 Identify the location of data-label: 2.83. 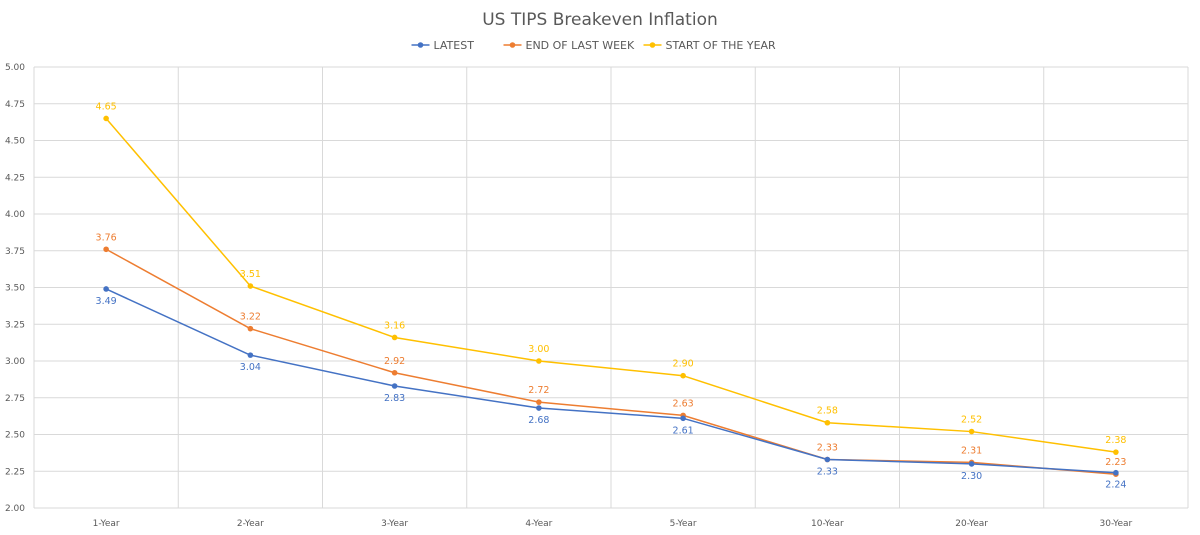
(394, 398).